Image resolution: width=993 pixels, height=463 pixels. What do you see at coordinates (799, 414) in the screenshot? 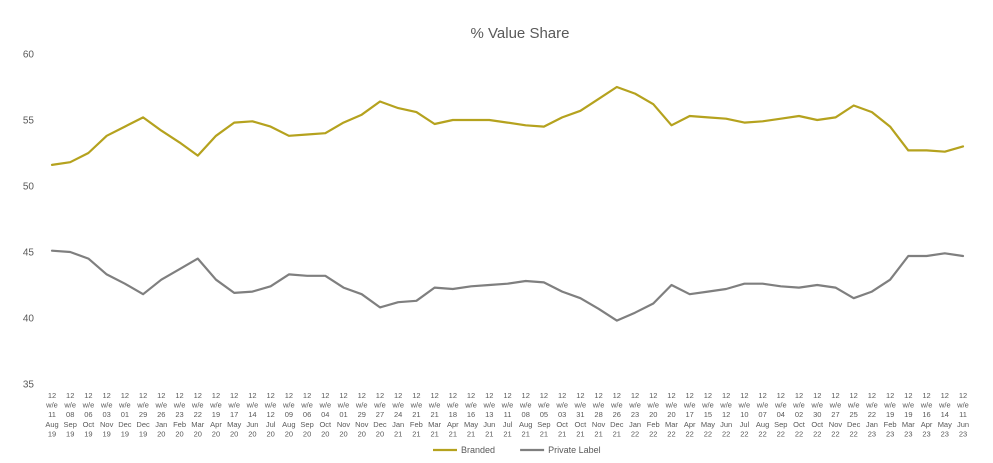
I see `x-tick-label: 12 w/e 02 Oct 22` at bounding box center [799, 414].